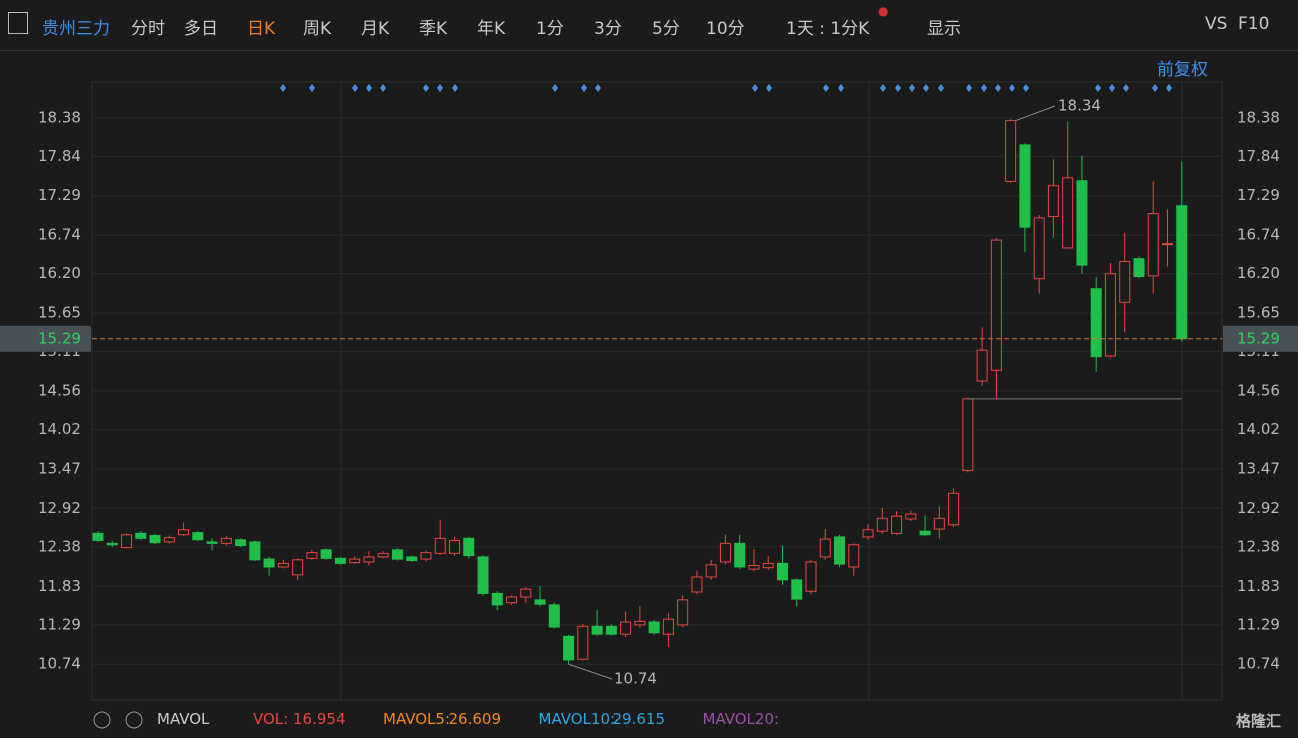  I want to click on tab: 月K, so click(375, 29).